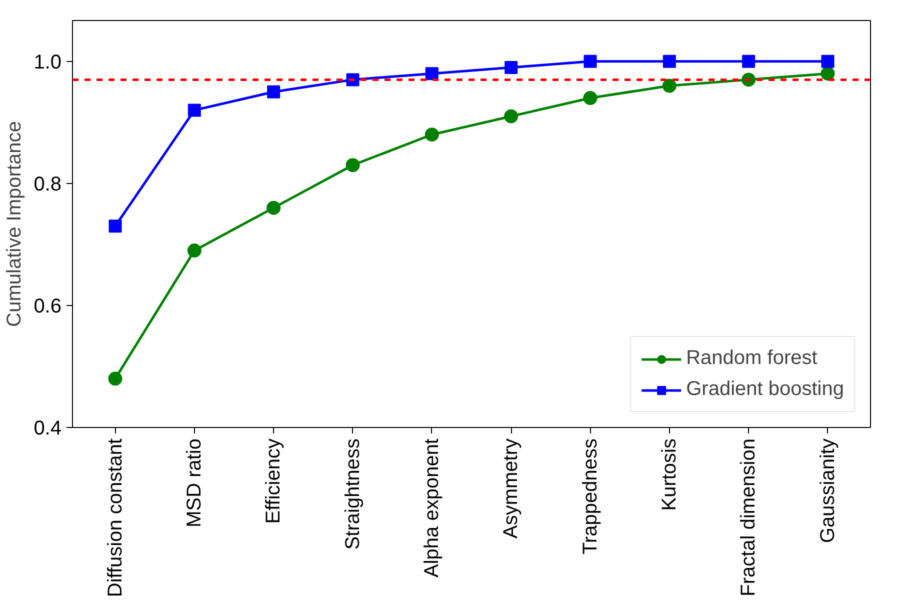 This screenshot has height=600, width=900. I want to click on y-tick-label: 0.6, so click(48, 306).